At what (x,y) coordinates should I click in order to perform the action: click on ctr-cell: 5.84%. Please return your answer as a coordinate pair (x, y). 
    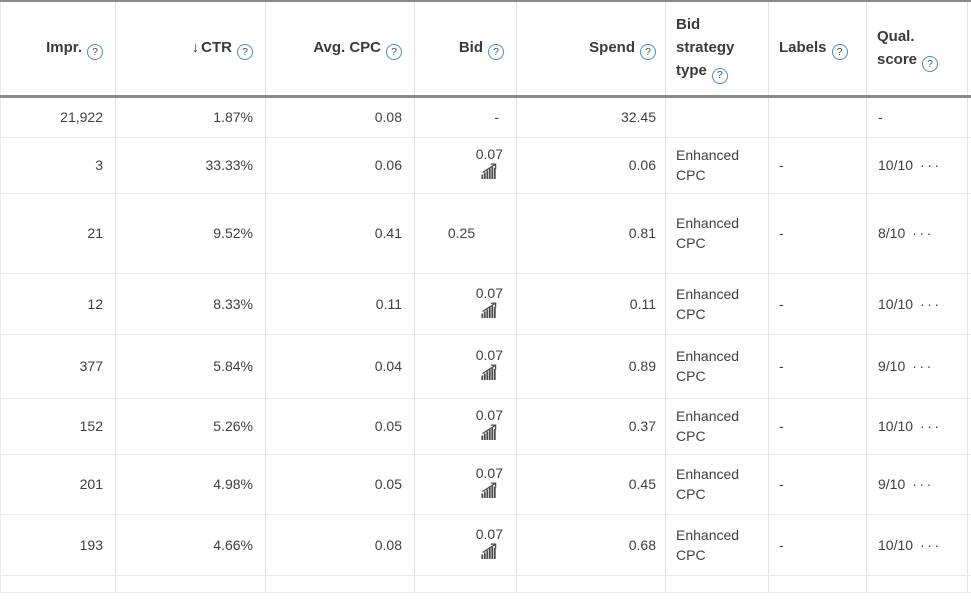
    Looking at the image, I should click on (190, 366).